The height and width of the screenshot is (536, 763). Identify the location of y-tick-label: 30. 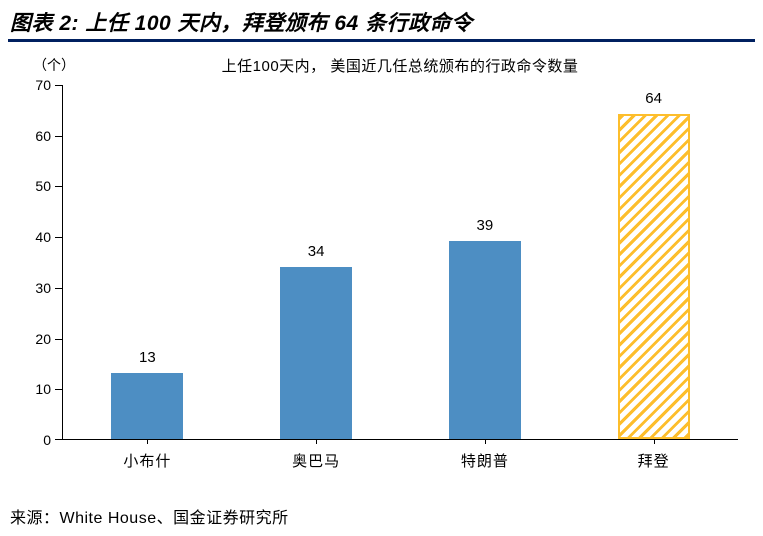
(43, 287).